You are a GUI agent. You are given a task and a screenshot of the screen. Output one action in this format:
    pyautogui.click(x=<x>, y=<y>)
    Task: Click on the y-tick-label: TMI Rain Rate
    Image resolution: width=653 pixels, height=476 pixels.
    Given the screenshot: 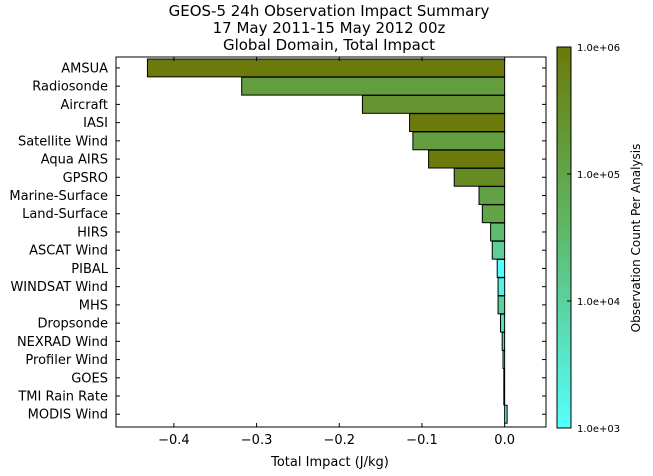 What is the action you would take?
    pyautogui.click(x=62, y=397)
    